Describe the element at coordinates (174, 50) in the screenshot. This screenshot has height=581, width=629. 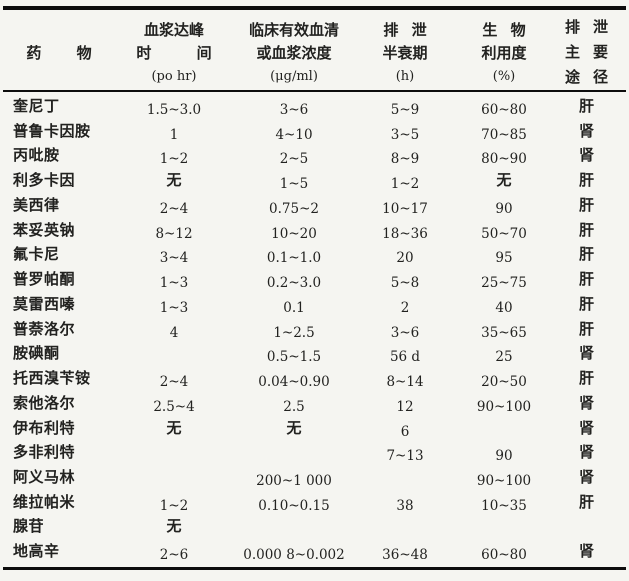
I see `header-peak-time: 血浆达峰 时 间 (po hr)` at that location.